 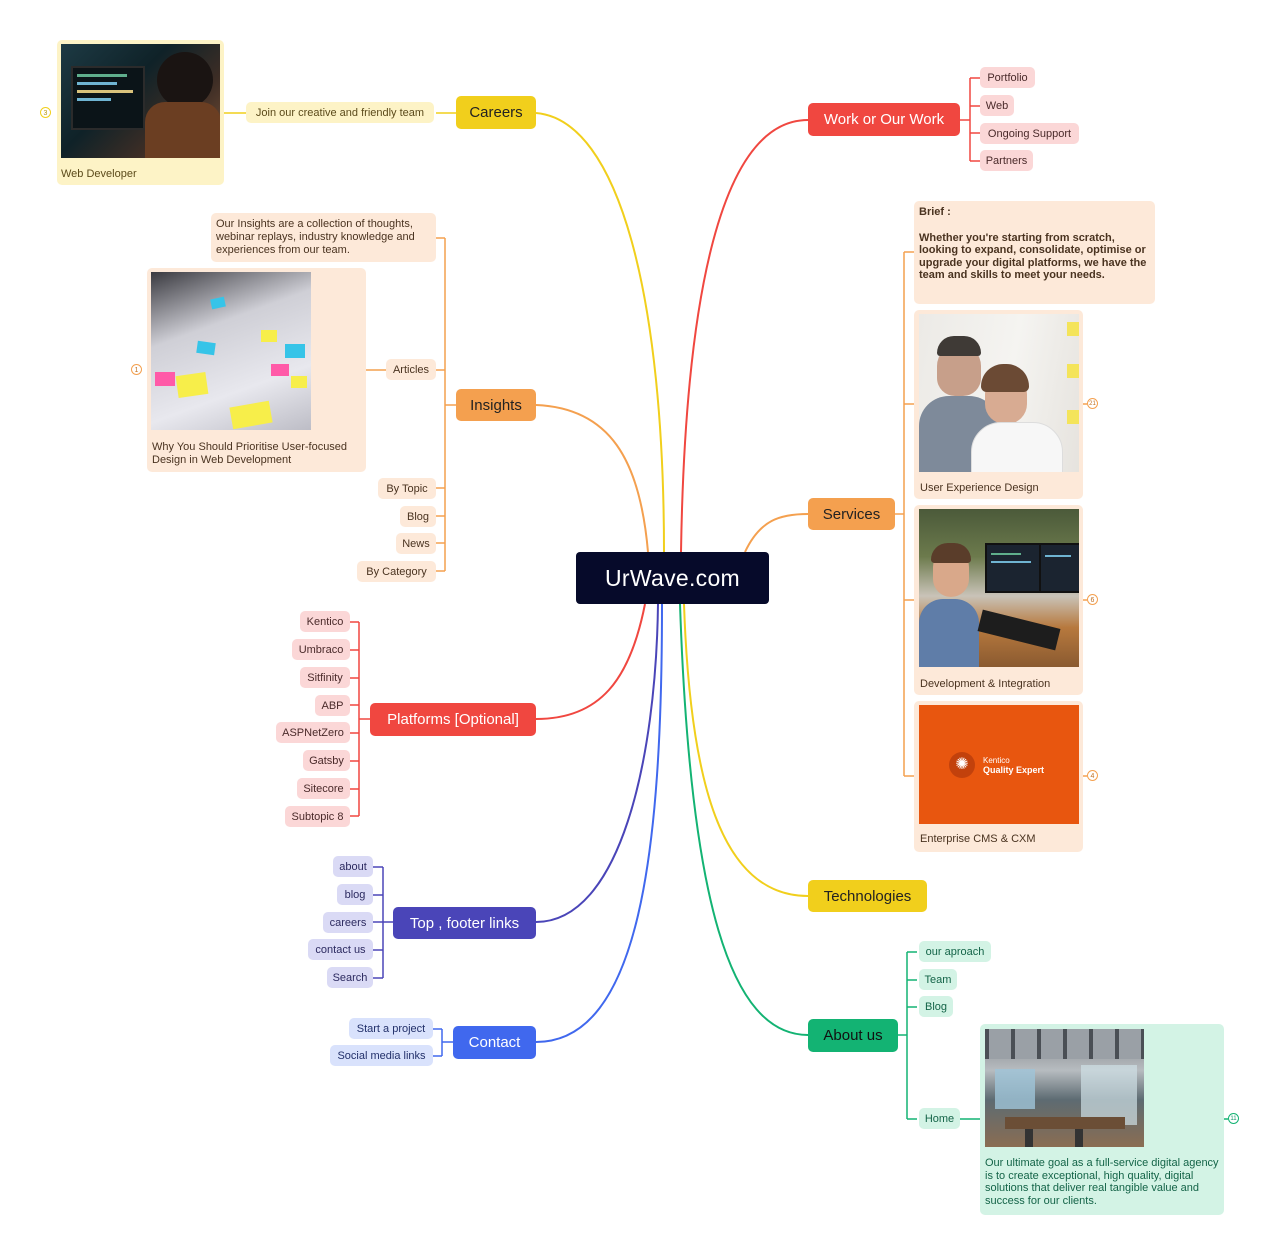 I want to click on careers-node: Careers, so click(x=496, y=112).